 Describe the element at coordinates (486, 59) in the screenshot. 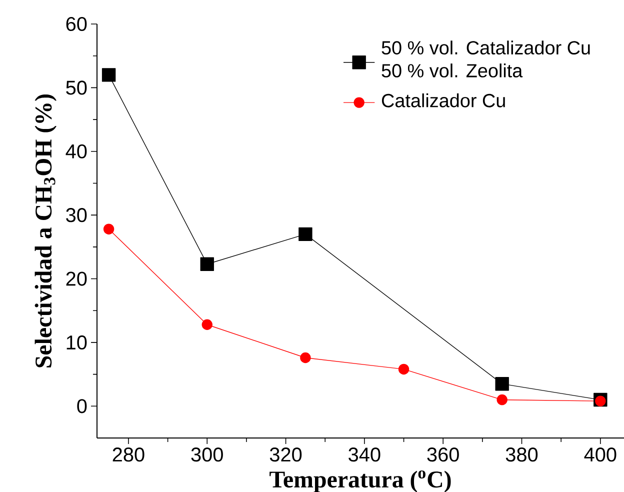

I see `legend-label: 50 % vol. Catalizador Cu 50 % vol. Zeolita` at that location.